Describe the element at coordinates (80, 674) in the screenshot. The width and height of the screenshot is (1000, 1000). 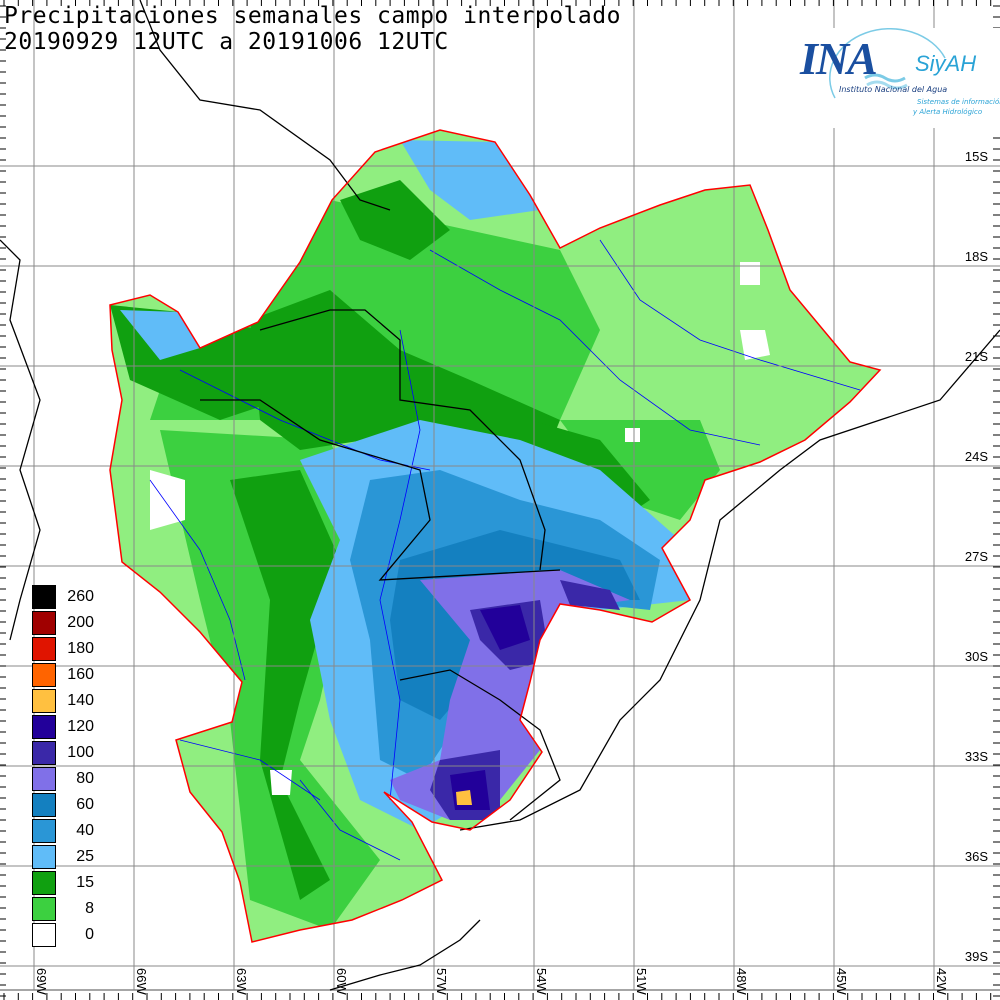
I see `legend-label: 160` at that location.